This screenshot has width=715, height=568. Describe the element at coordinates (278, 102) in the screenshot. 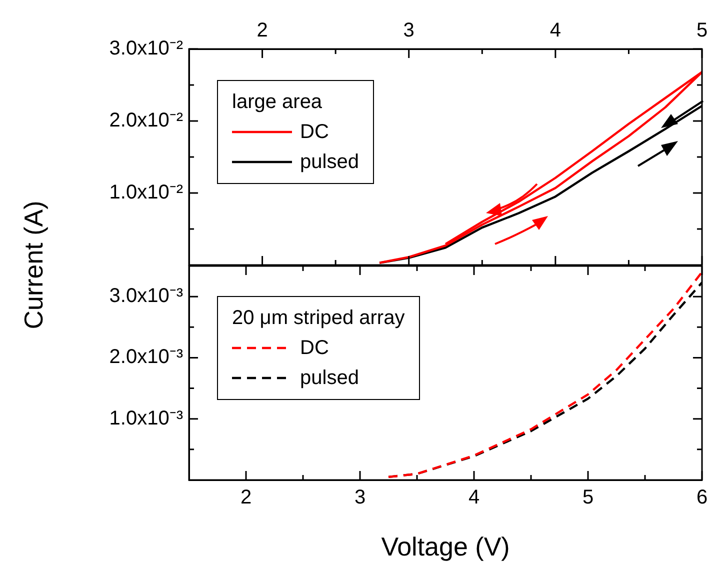

I see `legend-title: large area` at that location.